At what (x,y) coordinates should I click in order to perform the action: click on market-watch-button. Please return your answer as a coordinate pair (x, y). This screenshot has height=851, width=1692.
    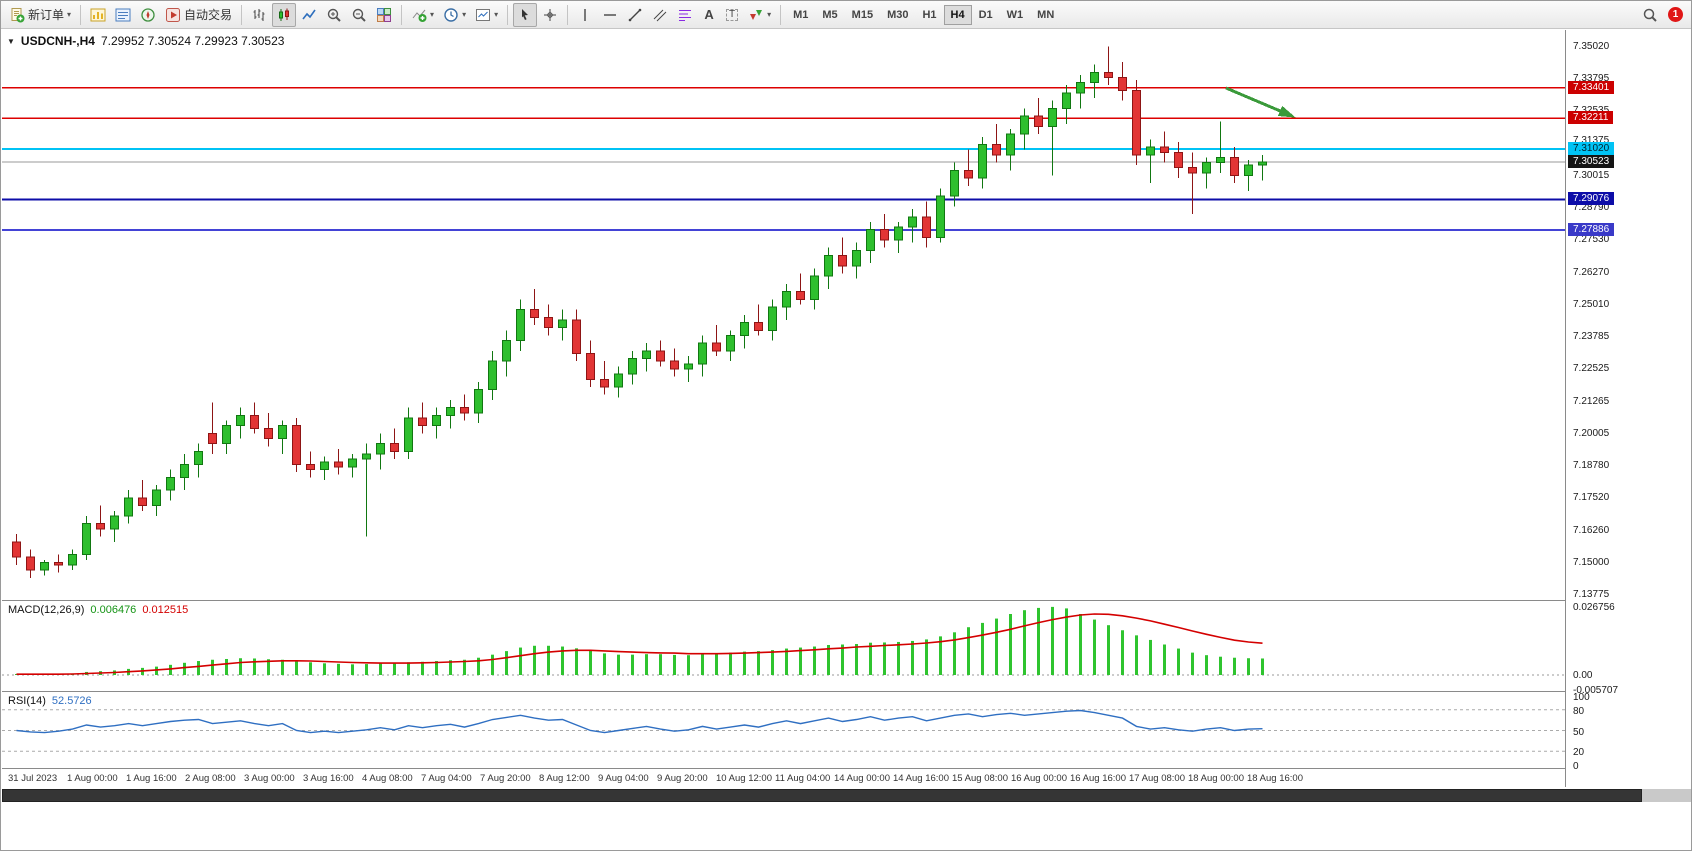
    Looking at the image, I should click on (98, 15).